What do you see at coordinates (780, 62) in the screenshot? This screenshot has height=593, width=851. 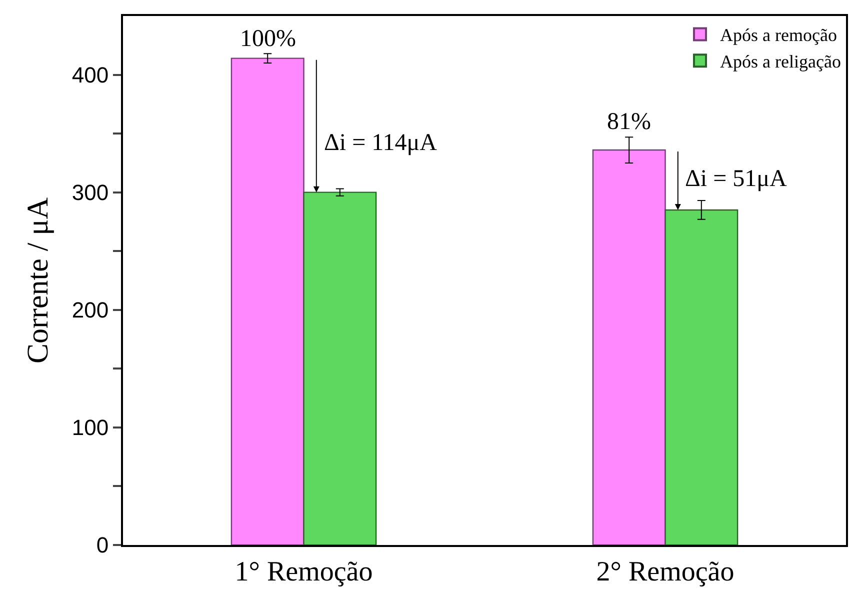 I see `legend-label: Após a religação` at bounding box center [780, 62].